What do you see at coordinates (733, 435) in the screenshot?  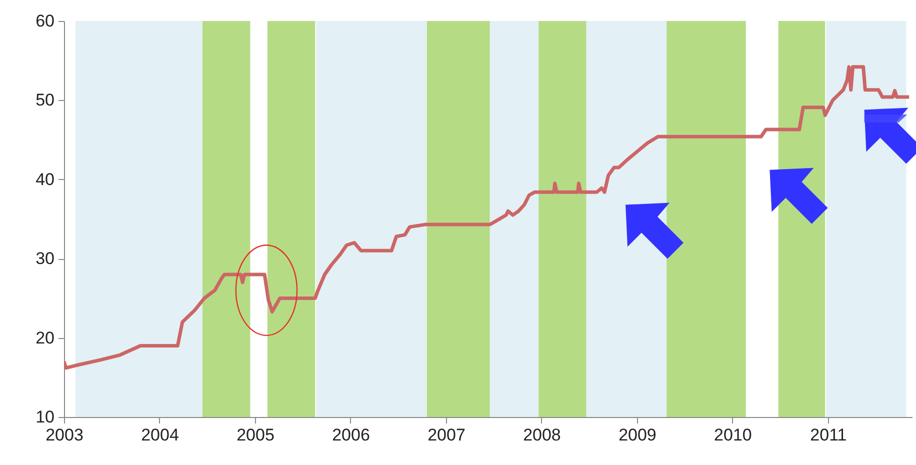 I see `x-tick-label: 2010` at bounding box center [733, 435].